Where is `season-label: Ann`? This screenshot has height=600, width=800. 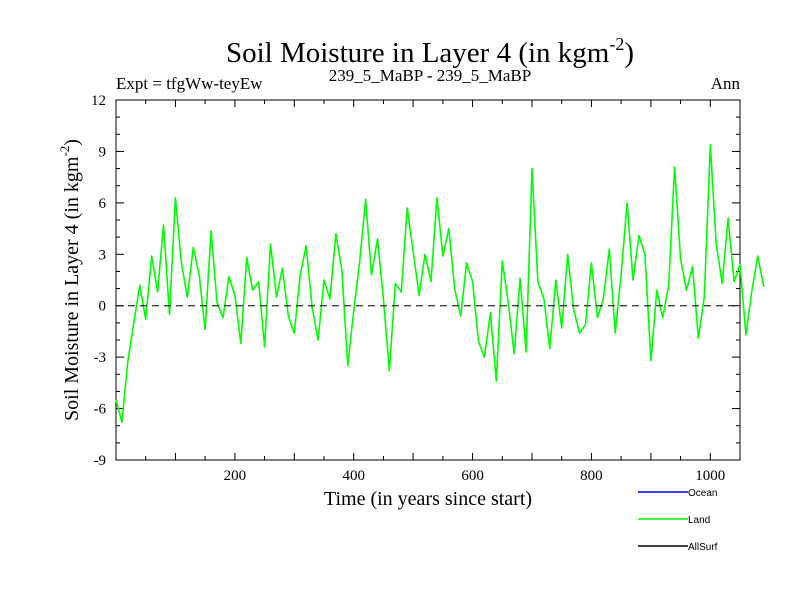 season-label: Ann is located at coordinates (726, 83).